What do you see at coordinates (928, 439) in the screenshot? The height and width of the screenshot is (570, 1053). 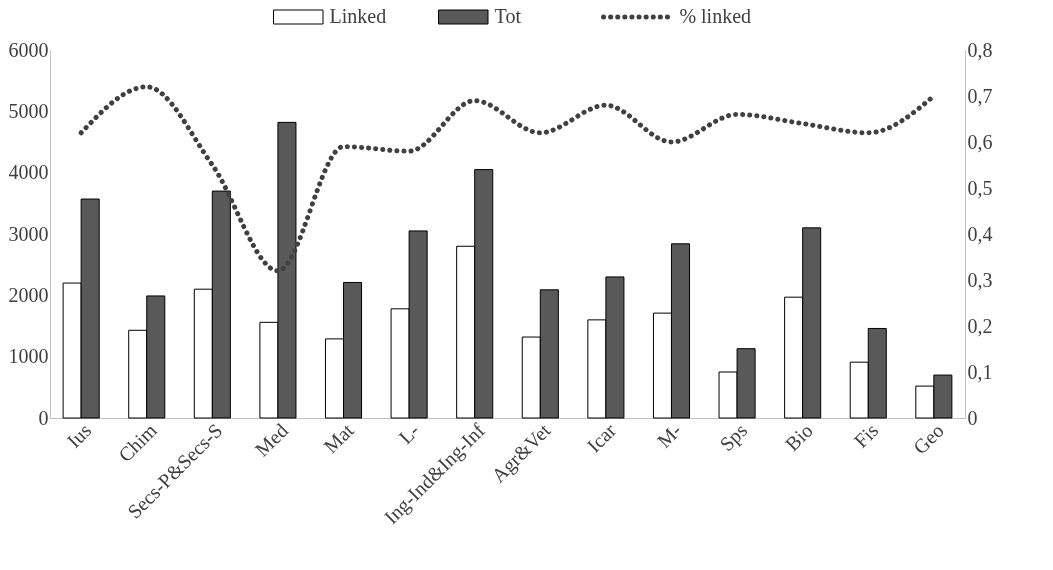 I see `x-tick-label: Geo` at bounding box center [928, 439].